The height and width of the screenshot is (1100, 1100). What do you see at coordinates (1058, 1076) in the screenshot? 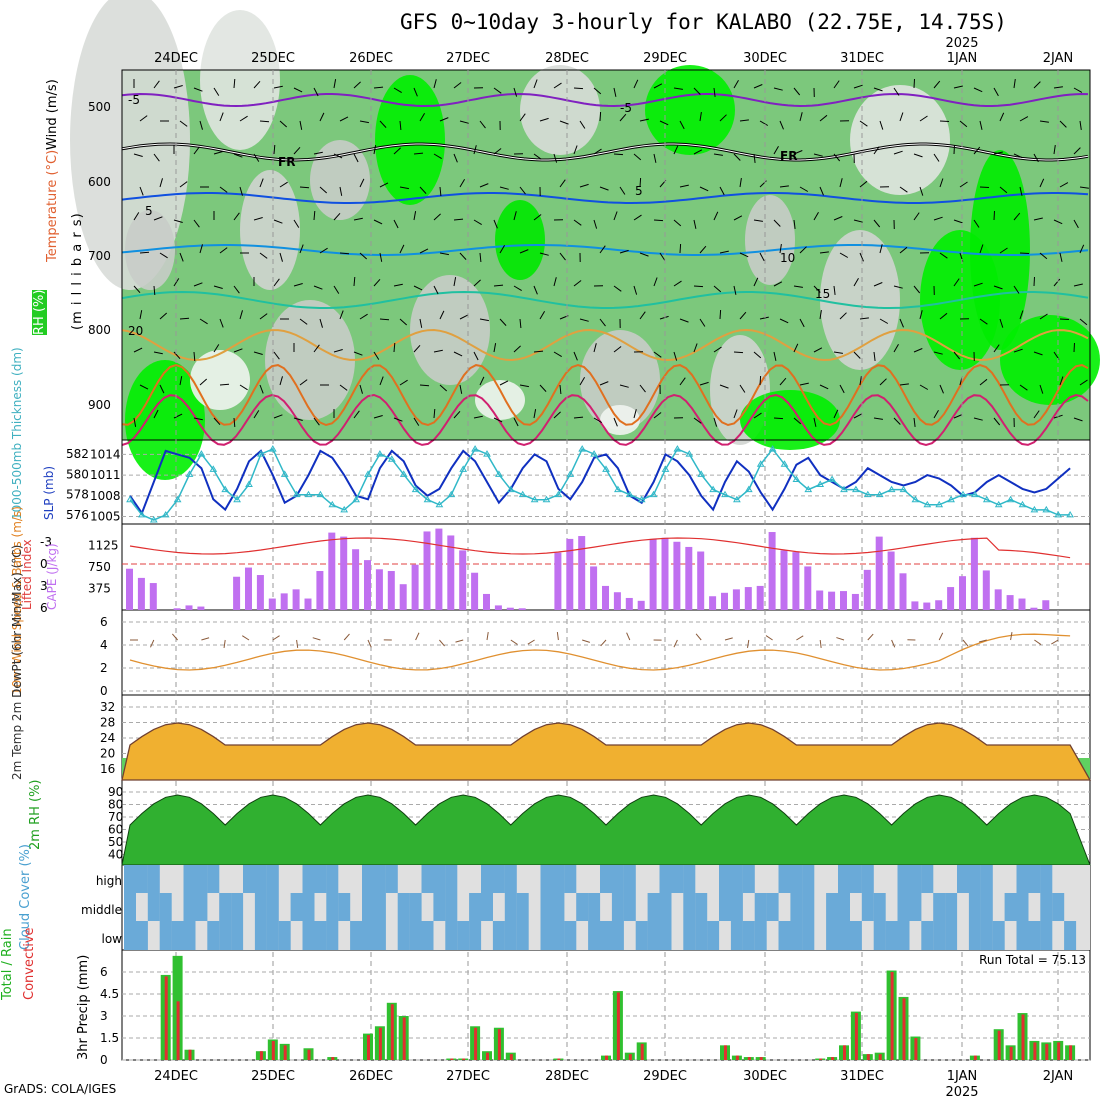
I see `date-label-bottom-9: 2JAN` at bounding box center [1058, 1076].